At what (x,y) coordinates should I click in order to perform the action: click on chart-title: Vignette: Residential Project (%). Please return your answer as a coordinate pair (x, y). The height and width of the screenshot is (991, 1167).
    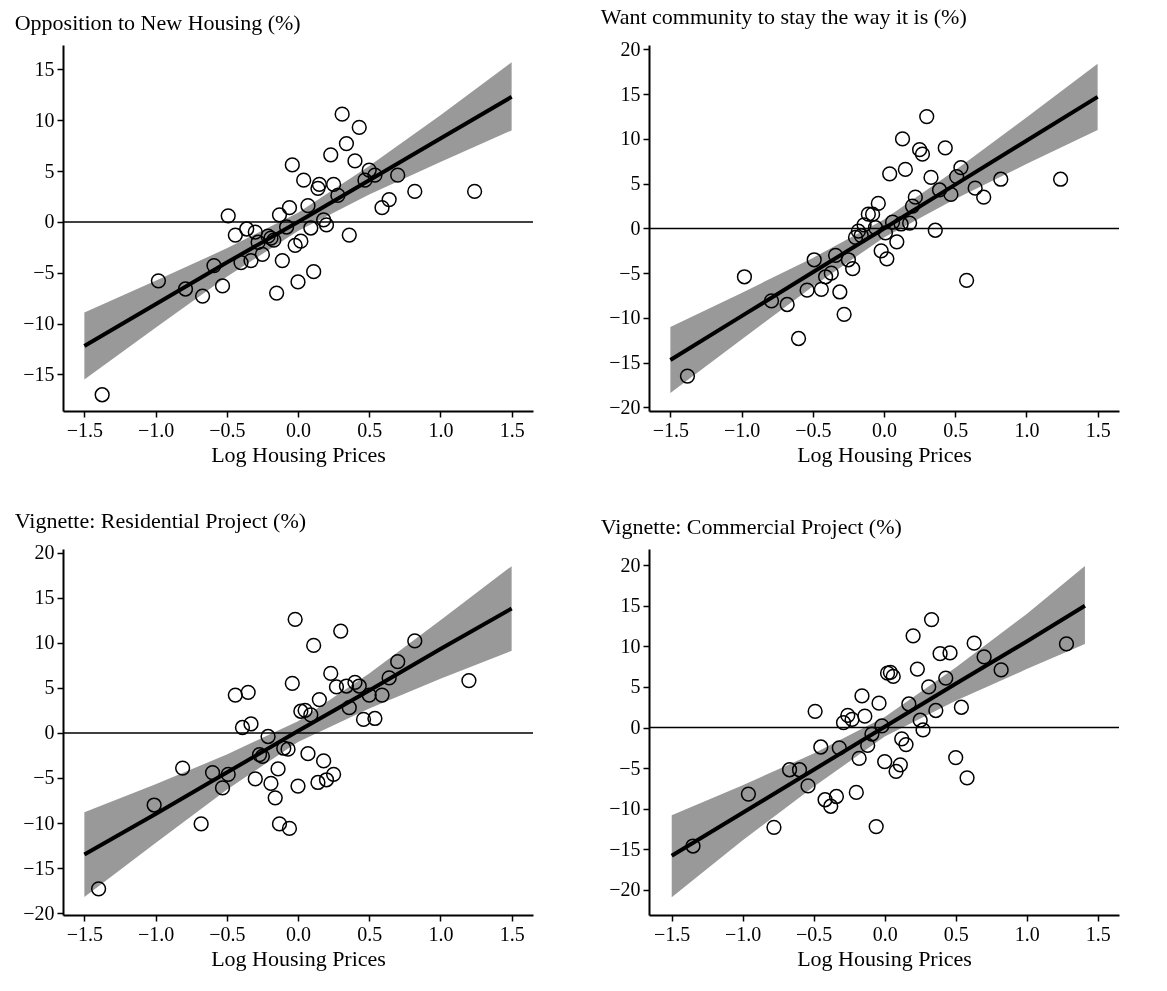
    Looking at the image, I should click on (160, 520).